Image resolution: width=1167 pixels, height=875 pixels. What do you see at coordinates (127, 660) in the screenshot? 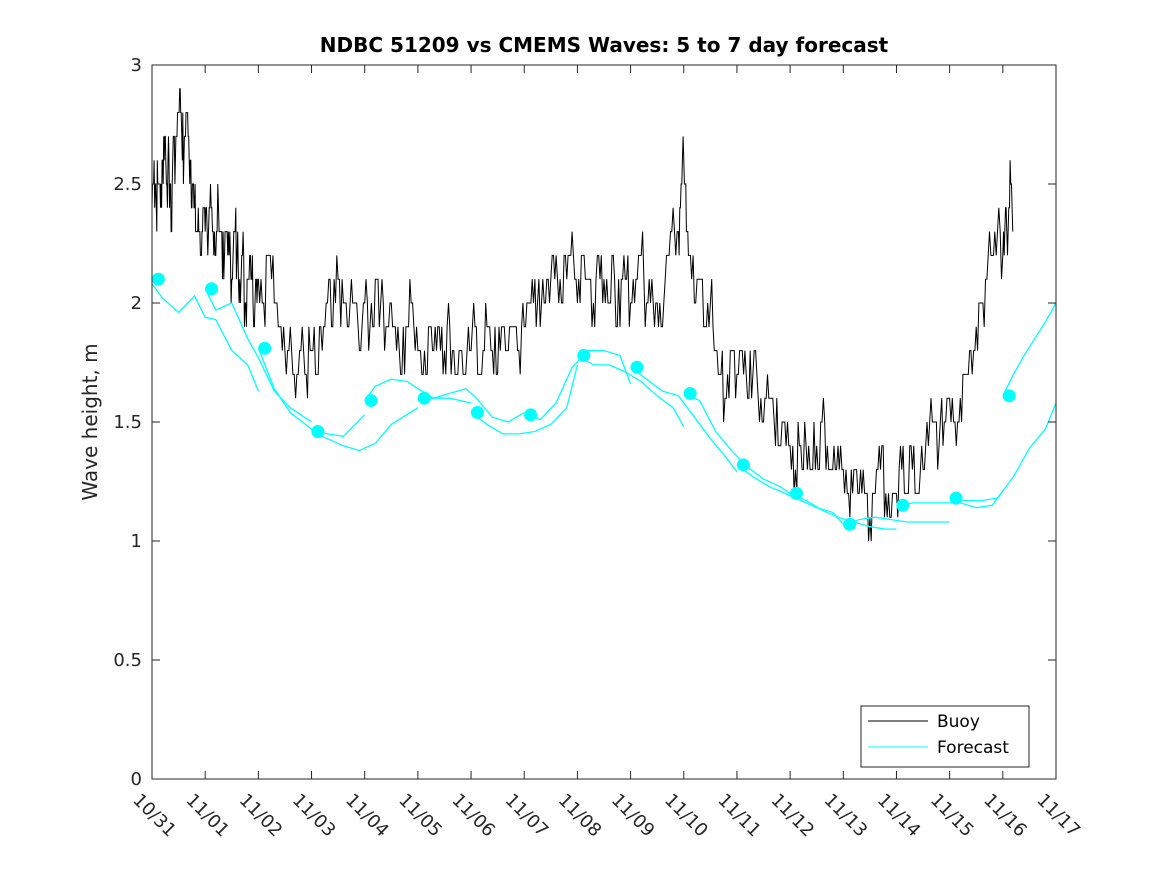
I see `y-tick-label: 0.5` at bounding box center [127, 660].